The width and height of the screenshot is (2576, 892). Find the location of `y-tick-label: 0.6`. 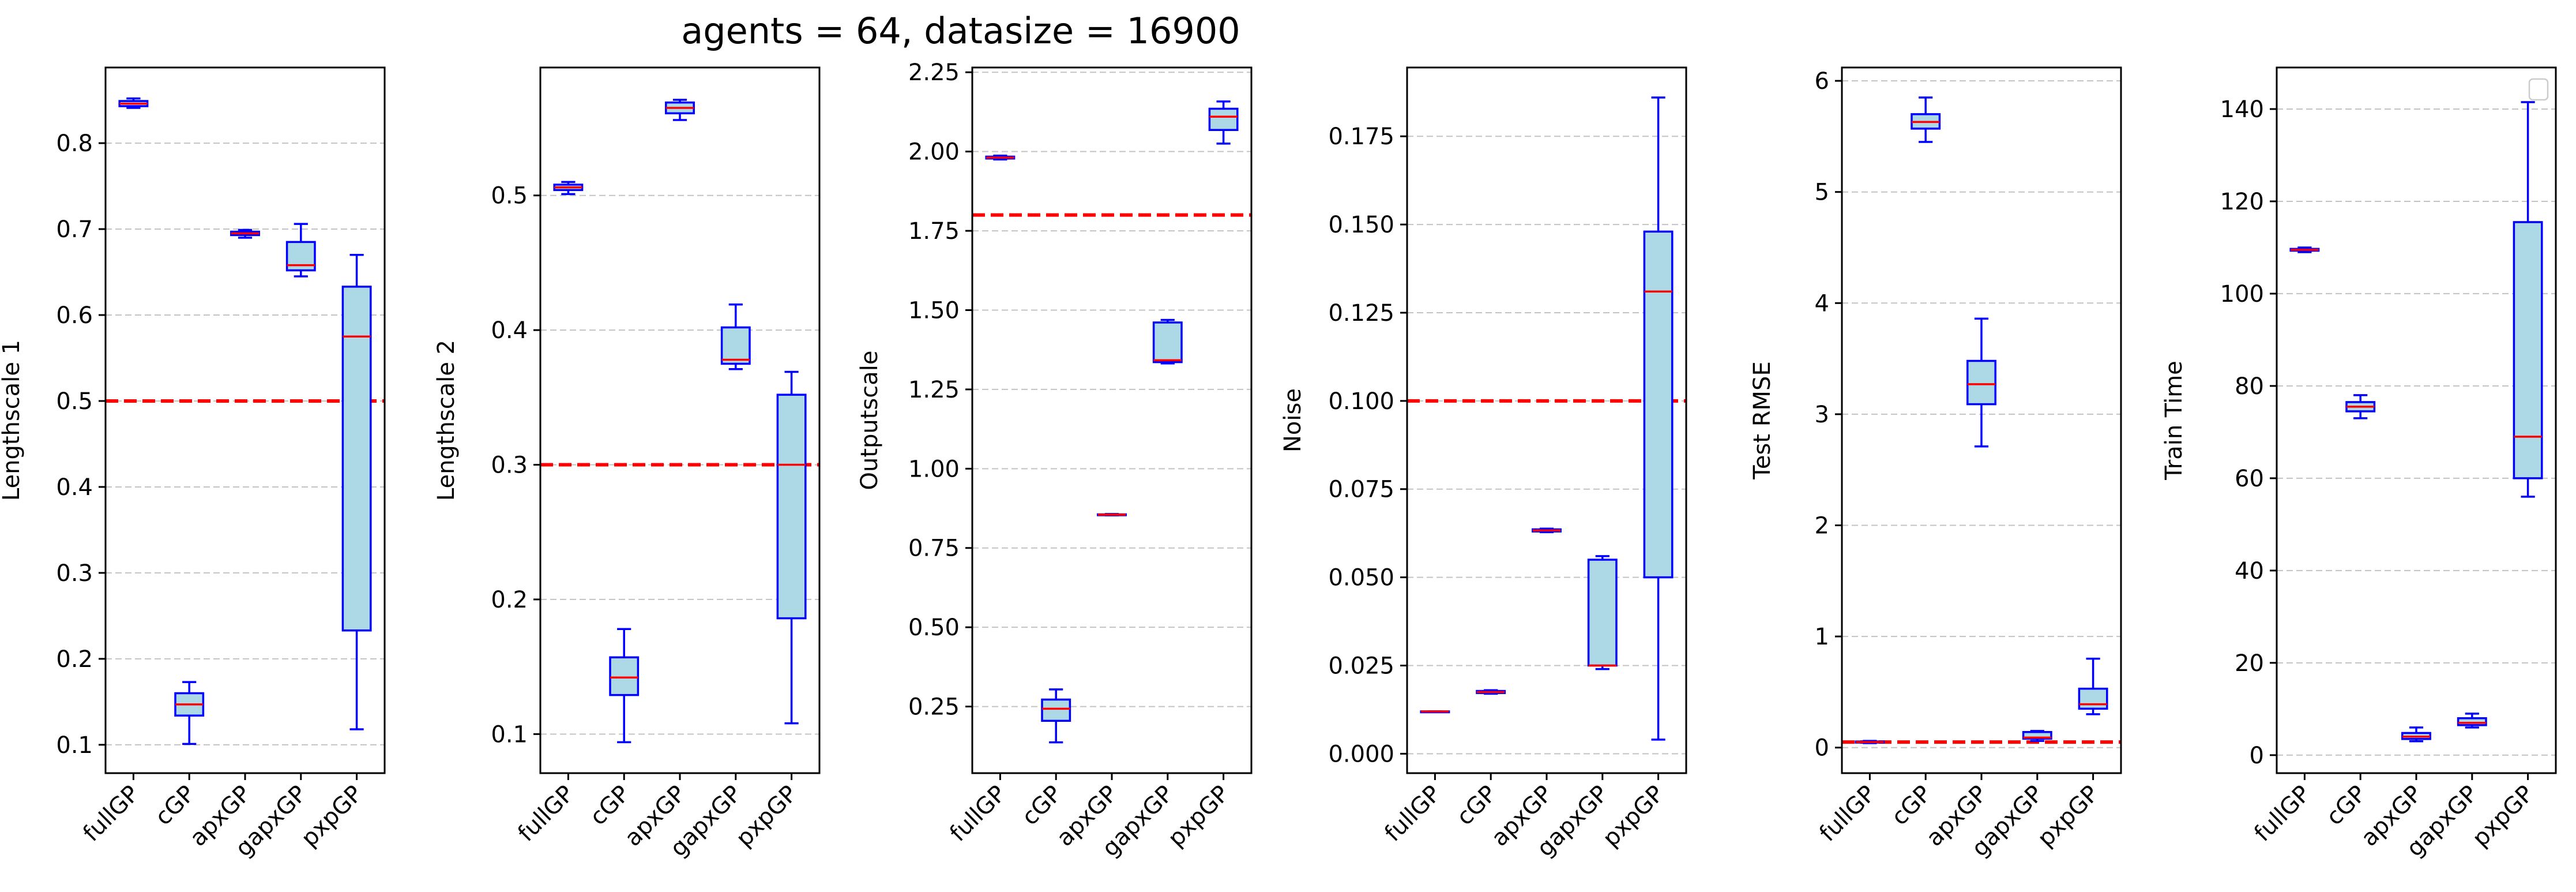

y-tick-label: 0.6 is located at coordinates (74, 315).